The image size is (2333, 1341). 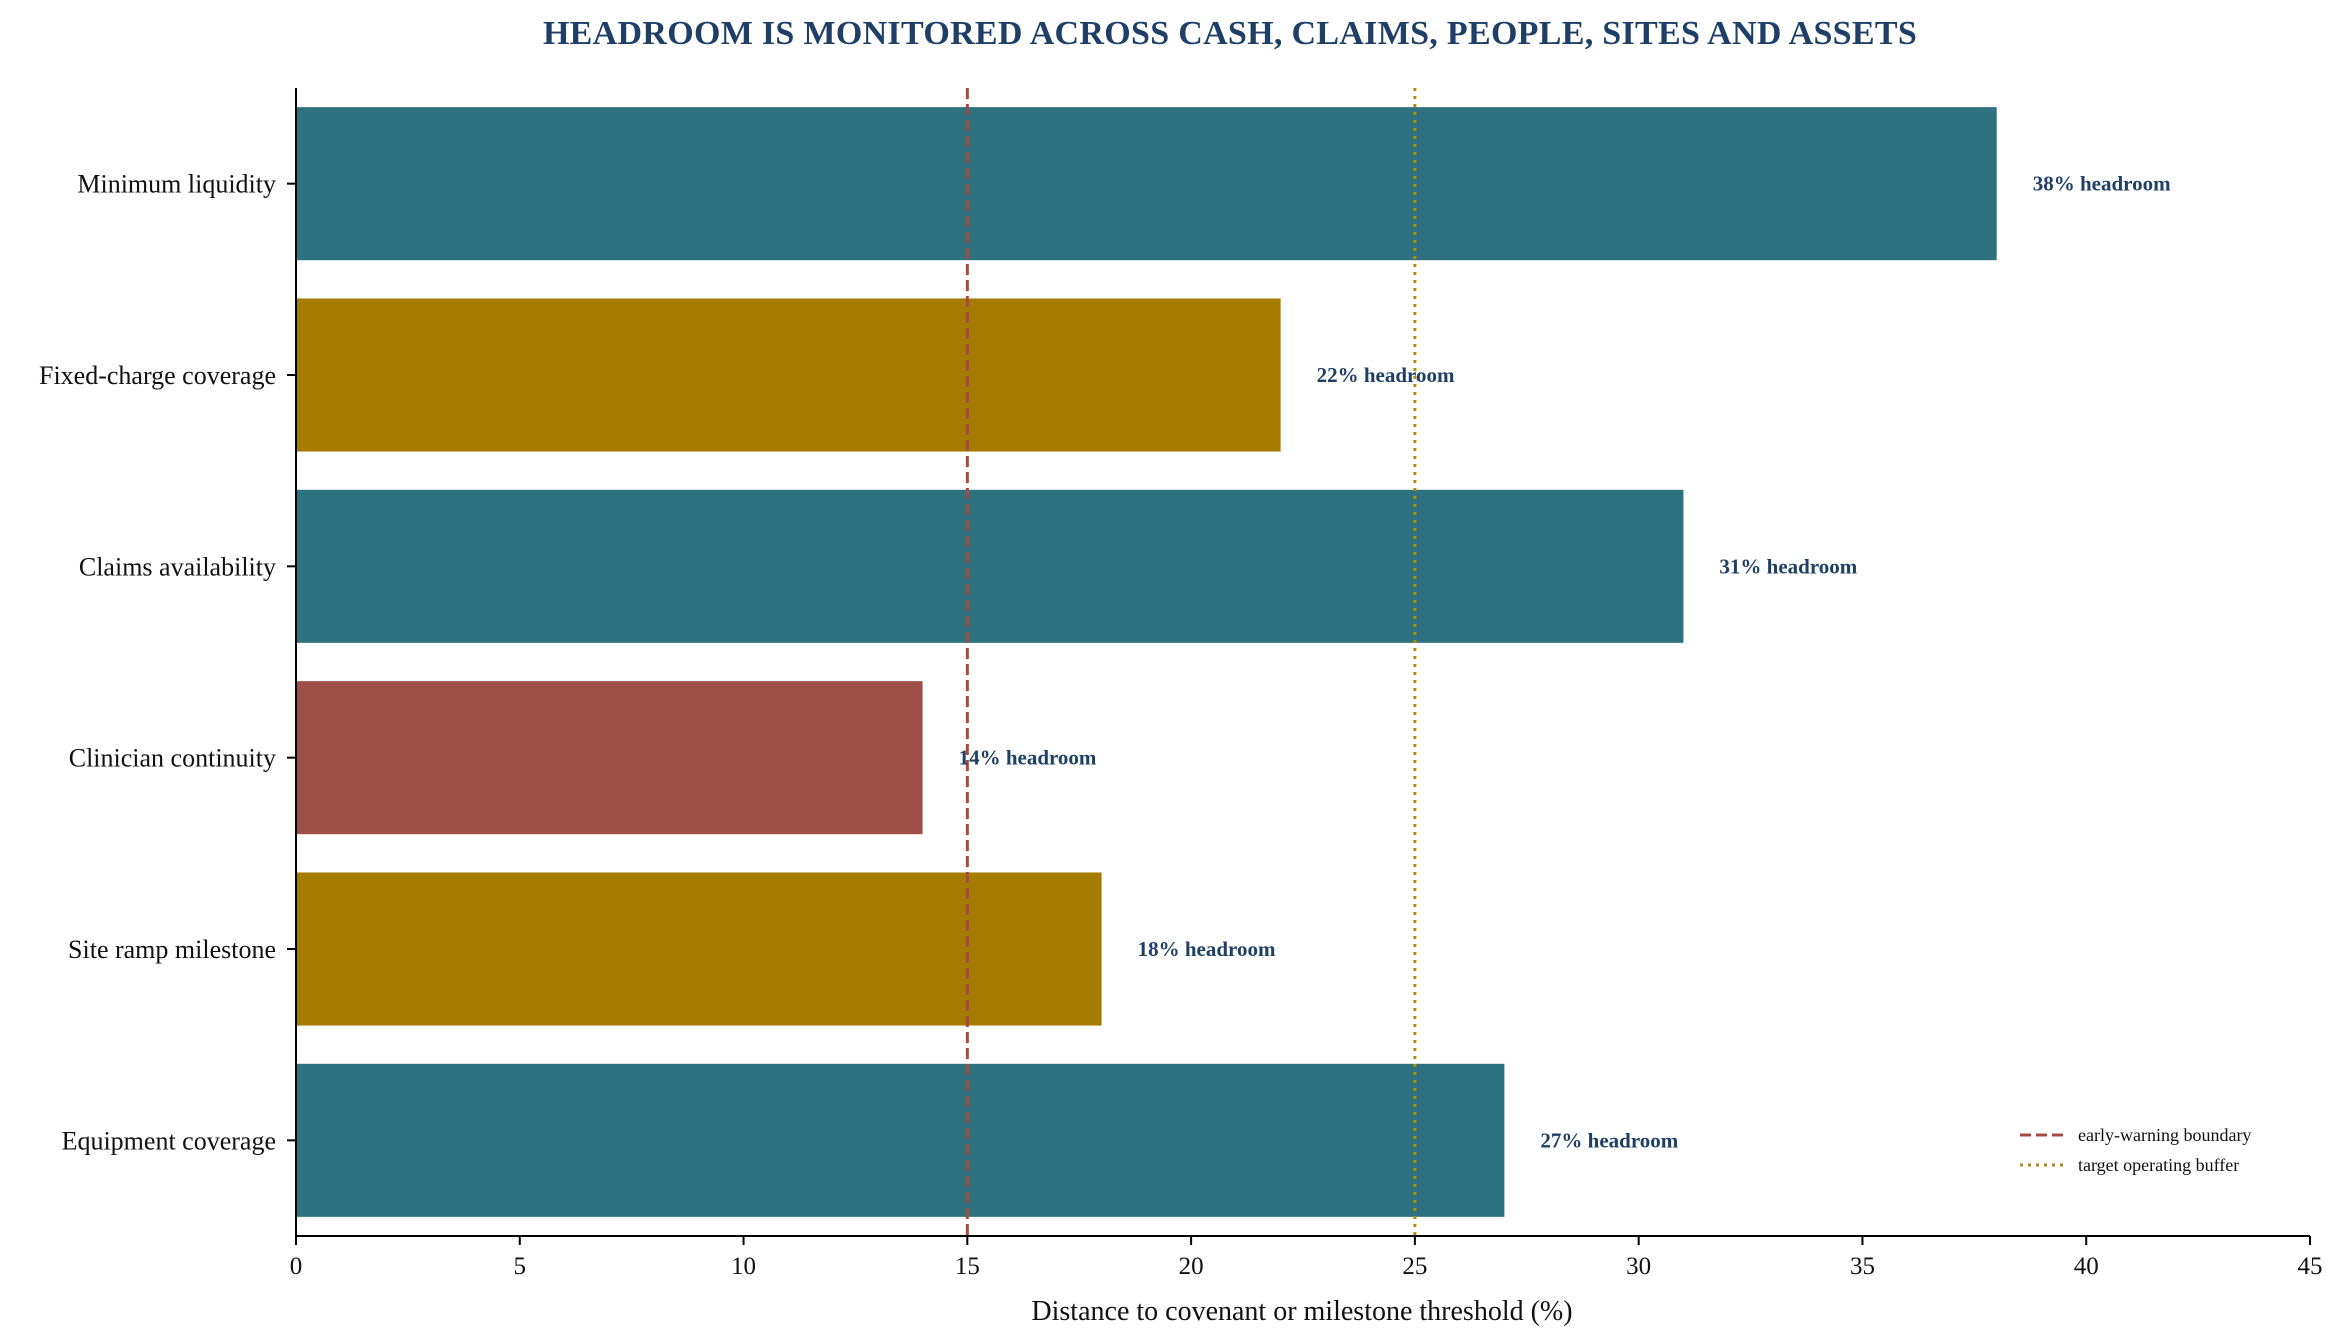 I want to click on y-tick-label: Site ramp milestone, so click(x=172, y=949).